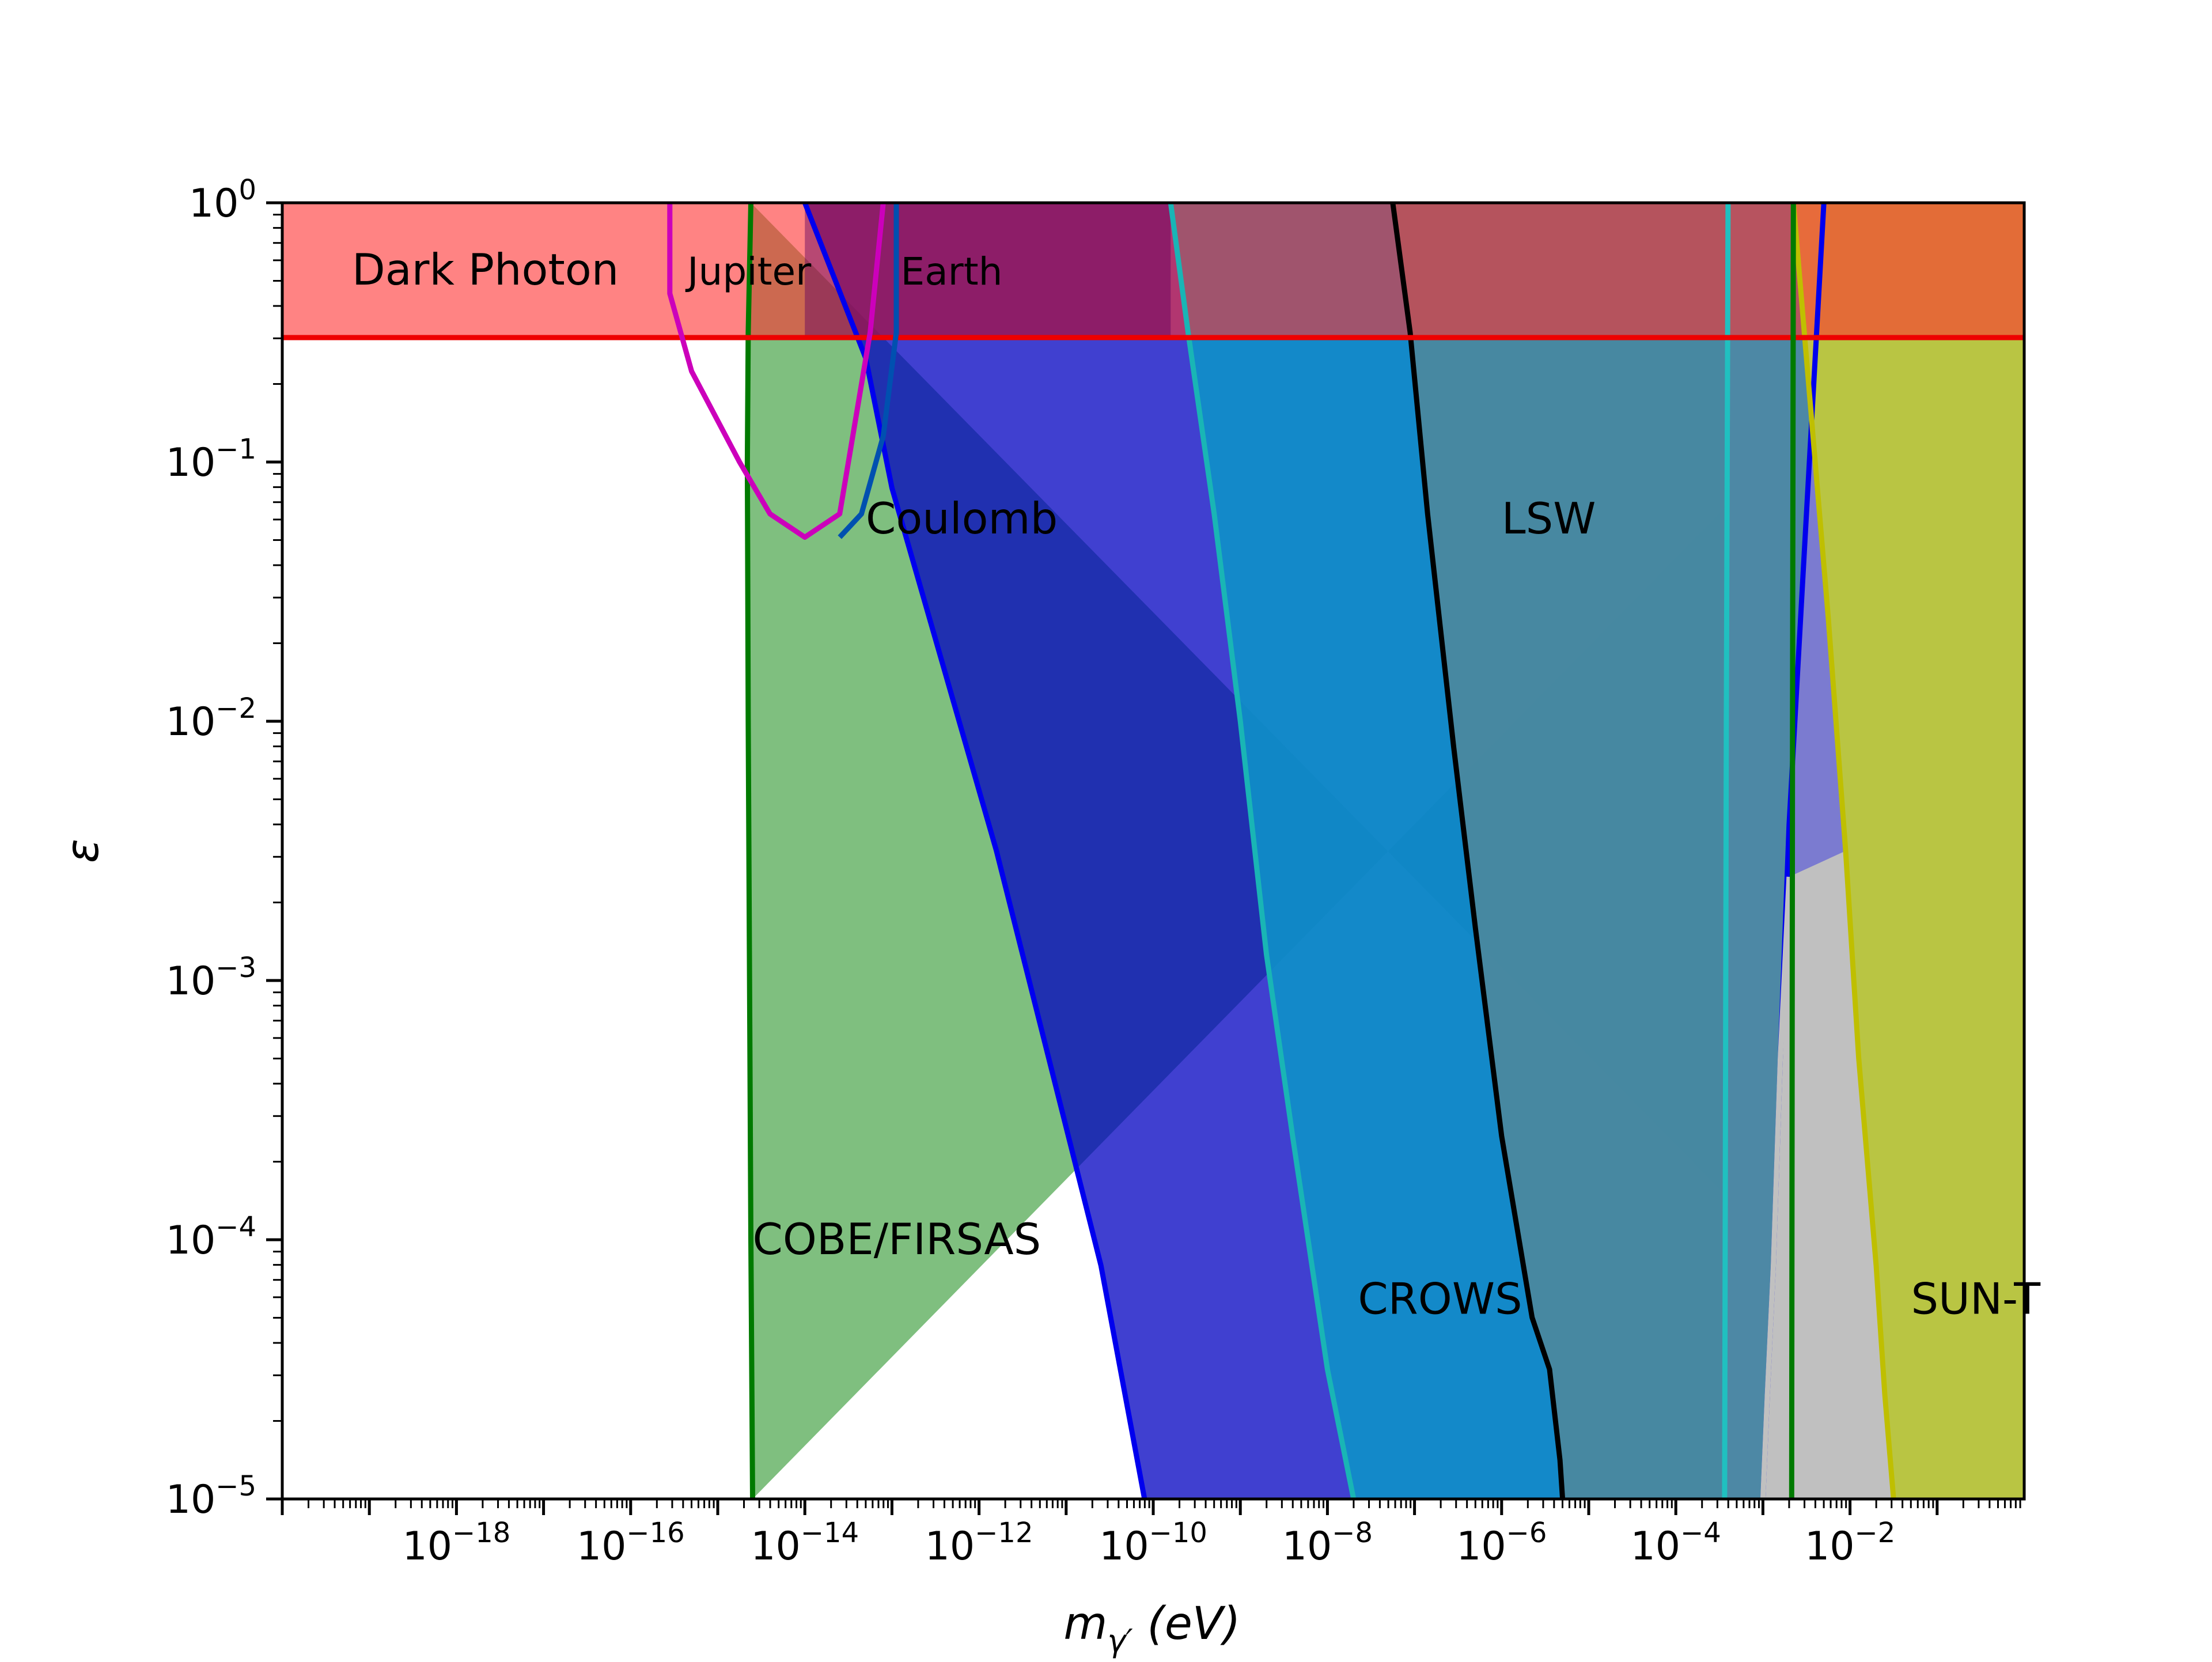 The image size is (2212, 1662). Describe the element at coordinates (1676, 1543) in the screenshot. I see `x-tick-label: 10⁻⁴` at that location.